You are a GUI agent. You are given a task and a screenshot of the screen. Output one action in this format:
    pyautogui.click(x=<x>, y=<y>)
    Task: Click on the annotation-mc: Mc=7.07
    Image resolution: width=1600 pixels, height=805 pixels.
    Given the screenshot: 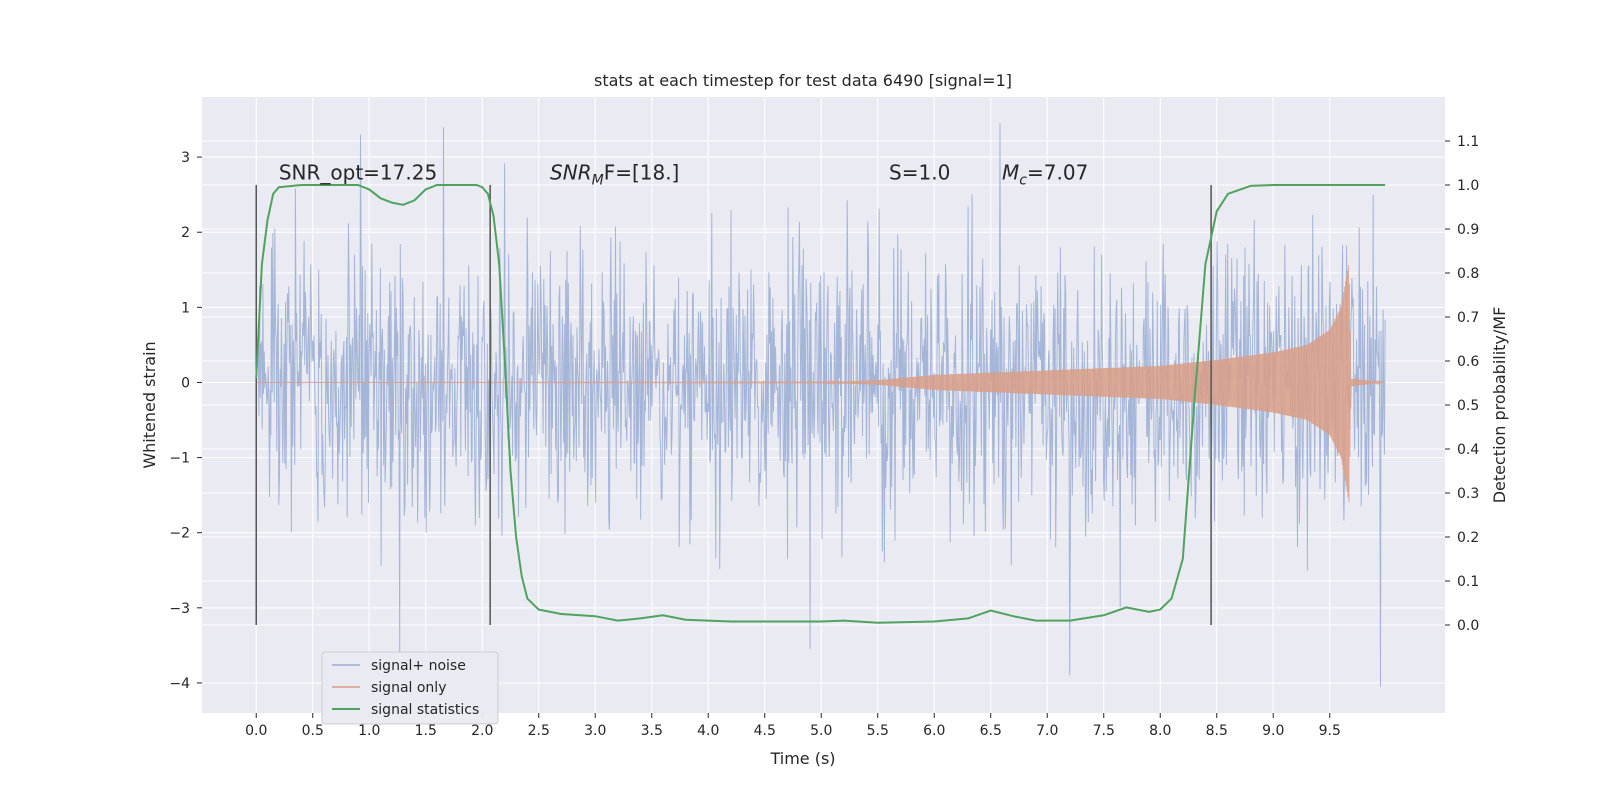 What is the action you would take?
    pyautogui.click(x=1045, y=175)
    